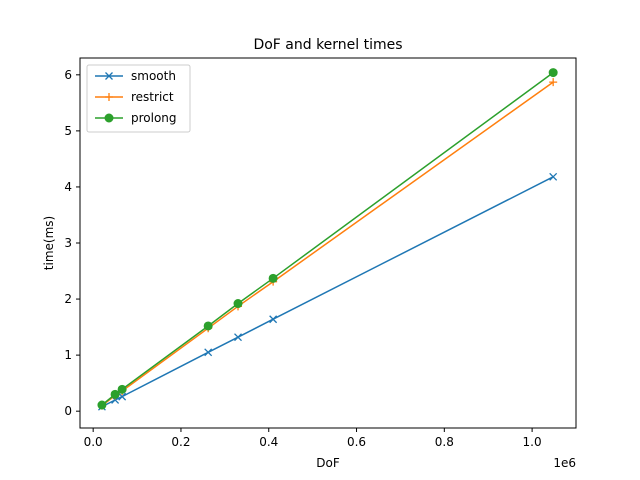  Describe the element at coordinates (313, 438) in the screenshot. I see `x-ticks: 0.0 0.2 0.4 0.6 0.8 1.0` at that location.